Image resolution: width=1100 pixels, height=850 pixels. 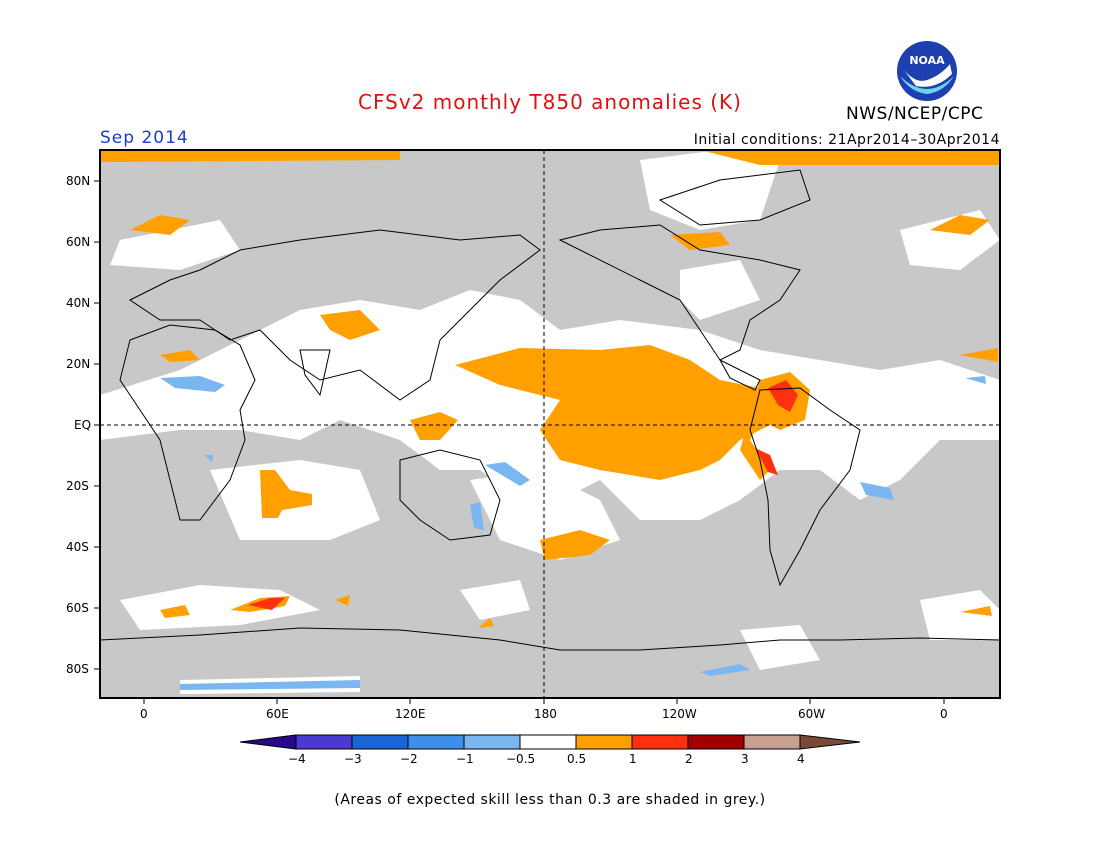 I want to click on colorbar-label: 4, so click(x=801, y=759).